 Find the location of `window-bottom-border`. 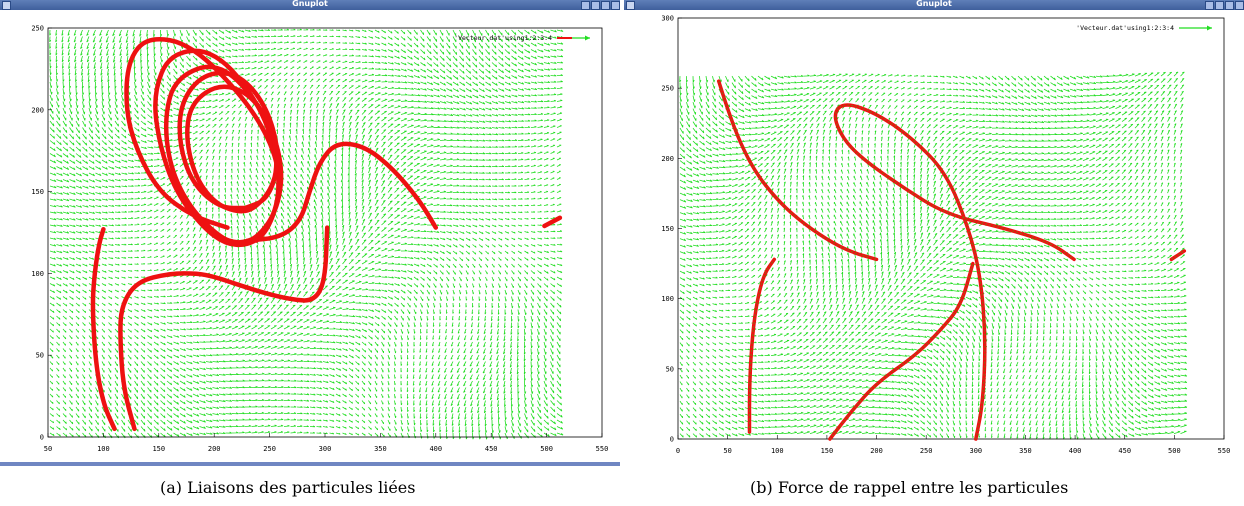

window-bottom-border is located at coordinates (310, 464).